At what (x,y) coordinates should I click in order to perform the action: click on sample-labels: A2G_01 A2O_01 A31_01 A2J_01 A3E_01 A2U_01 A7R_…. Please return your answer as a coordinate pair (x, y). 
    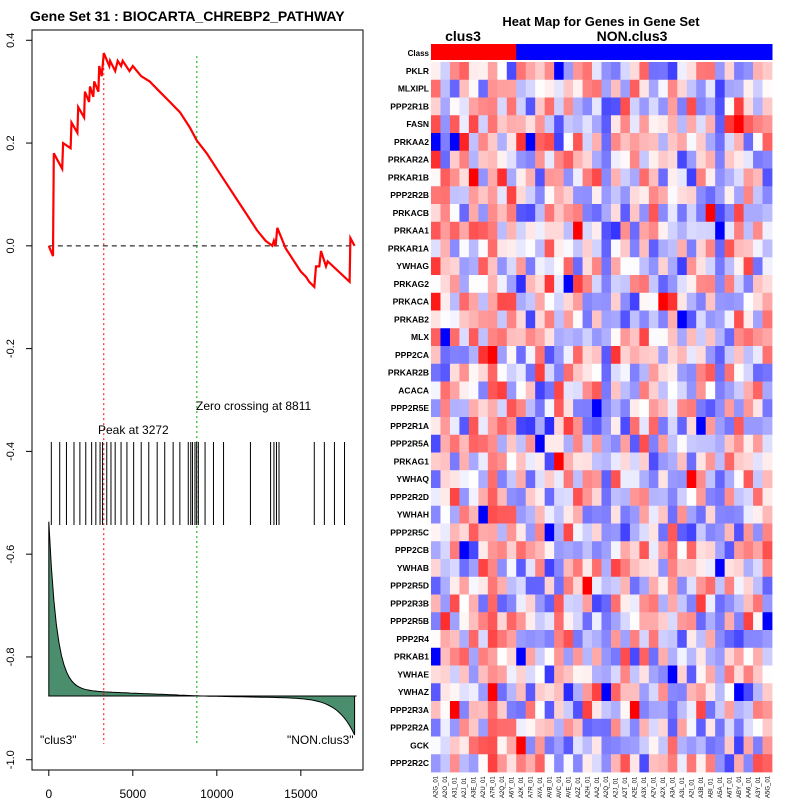
    Looking at the image, I should click on (603, 786).